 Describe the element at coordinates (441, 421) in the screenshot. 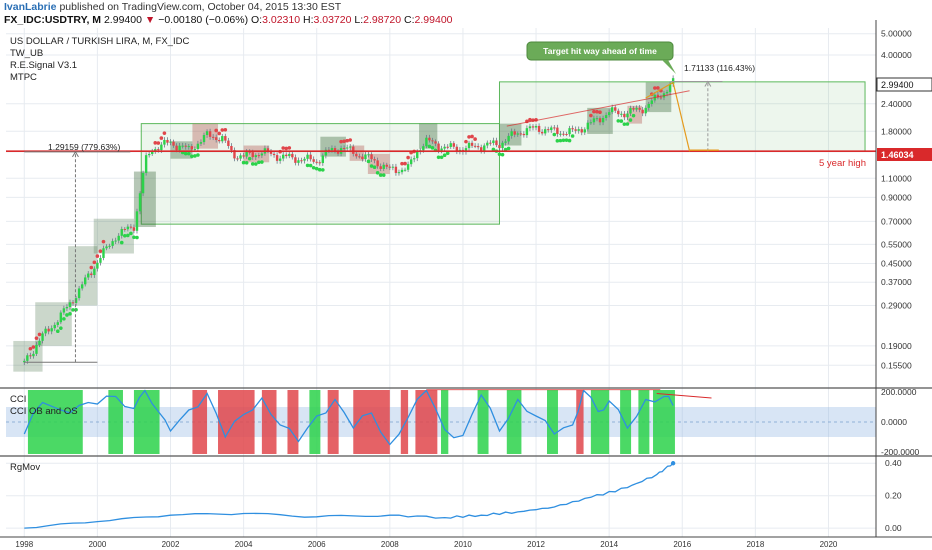

I see `cci-layer` at that location.